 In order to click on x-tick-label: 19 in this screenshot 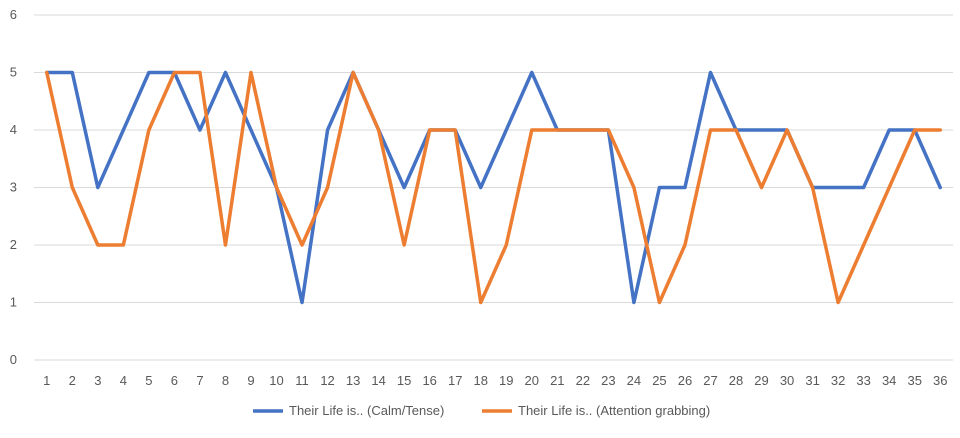, I will do `click(506, 380)`.